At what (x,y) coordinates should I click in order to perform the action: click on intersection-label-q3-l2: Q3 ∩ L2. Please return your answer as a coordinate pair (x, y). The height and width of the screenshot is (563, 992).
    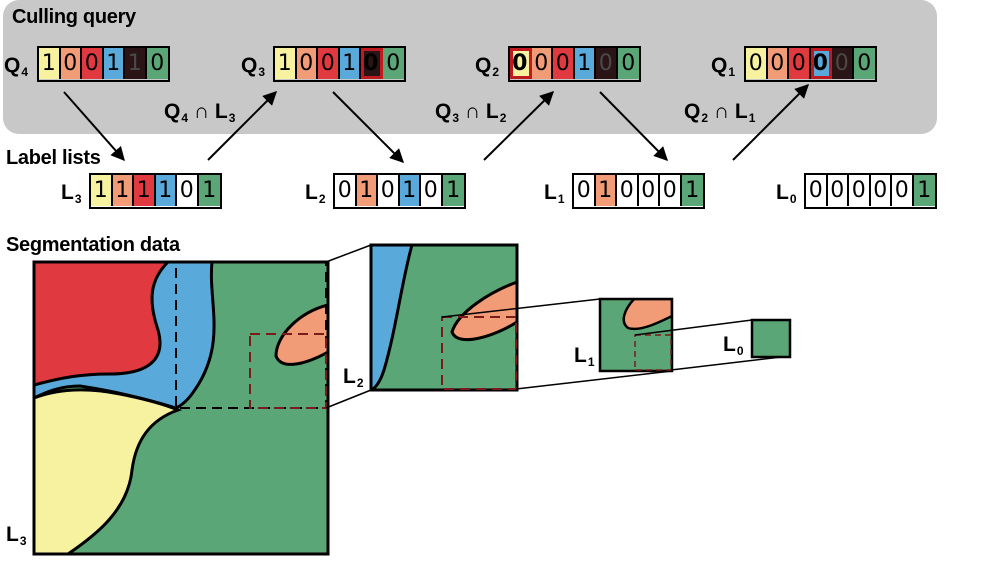
    Looking at the image, I should click on (471, 112).